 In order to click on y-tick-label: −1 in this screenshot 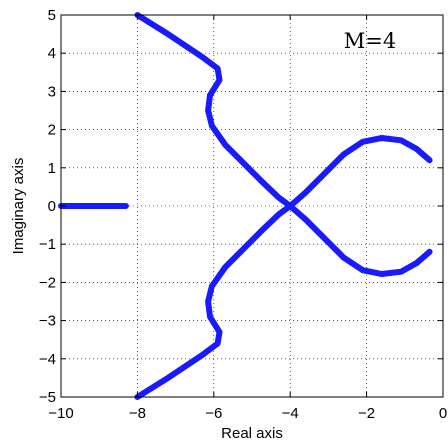, I will do `click(47, 244)`.